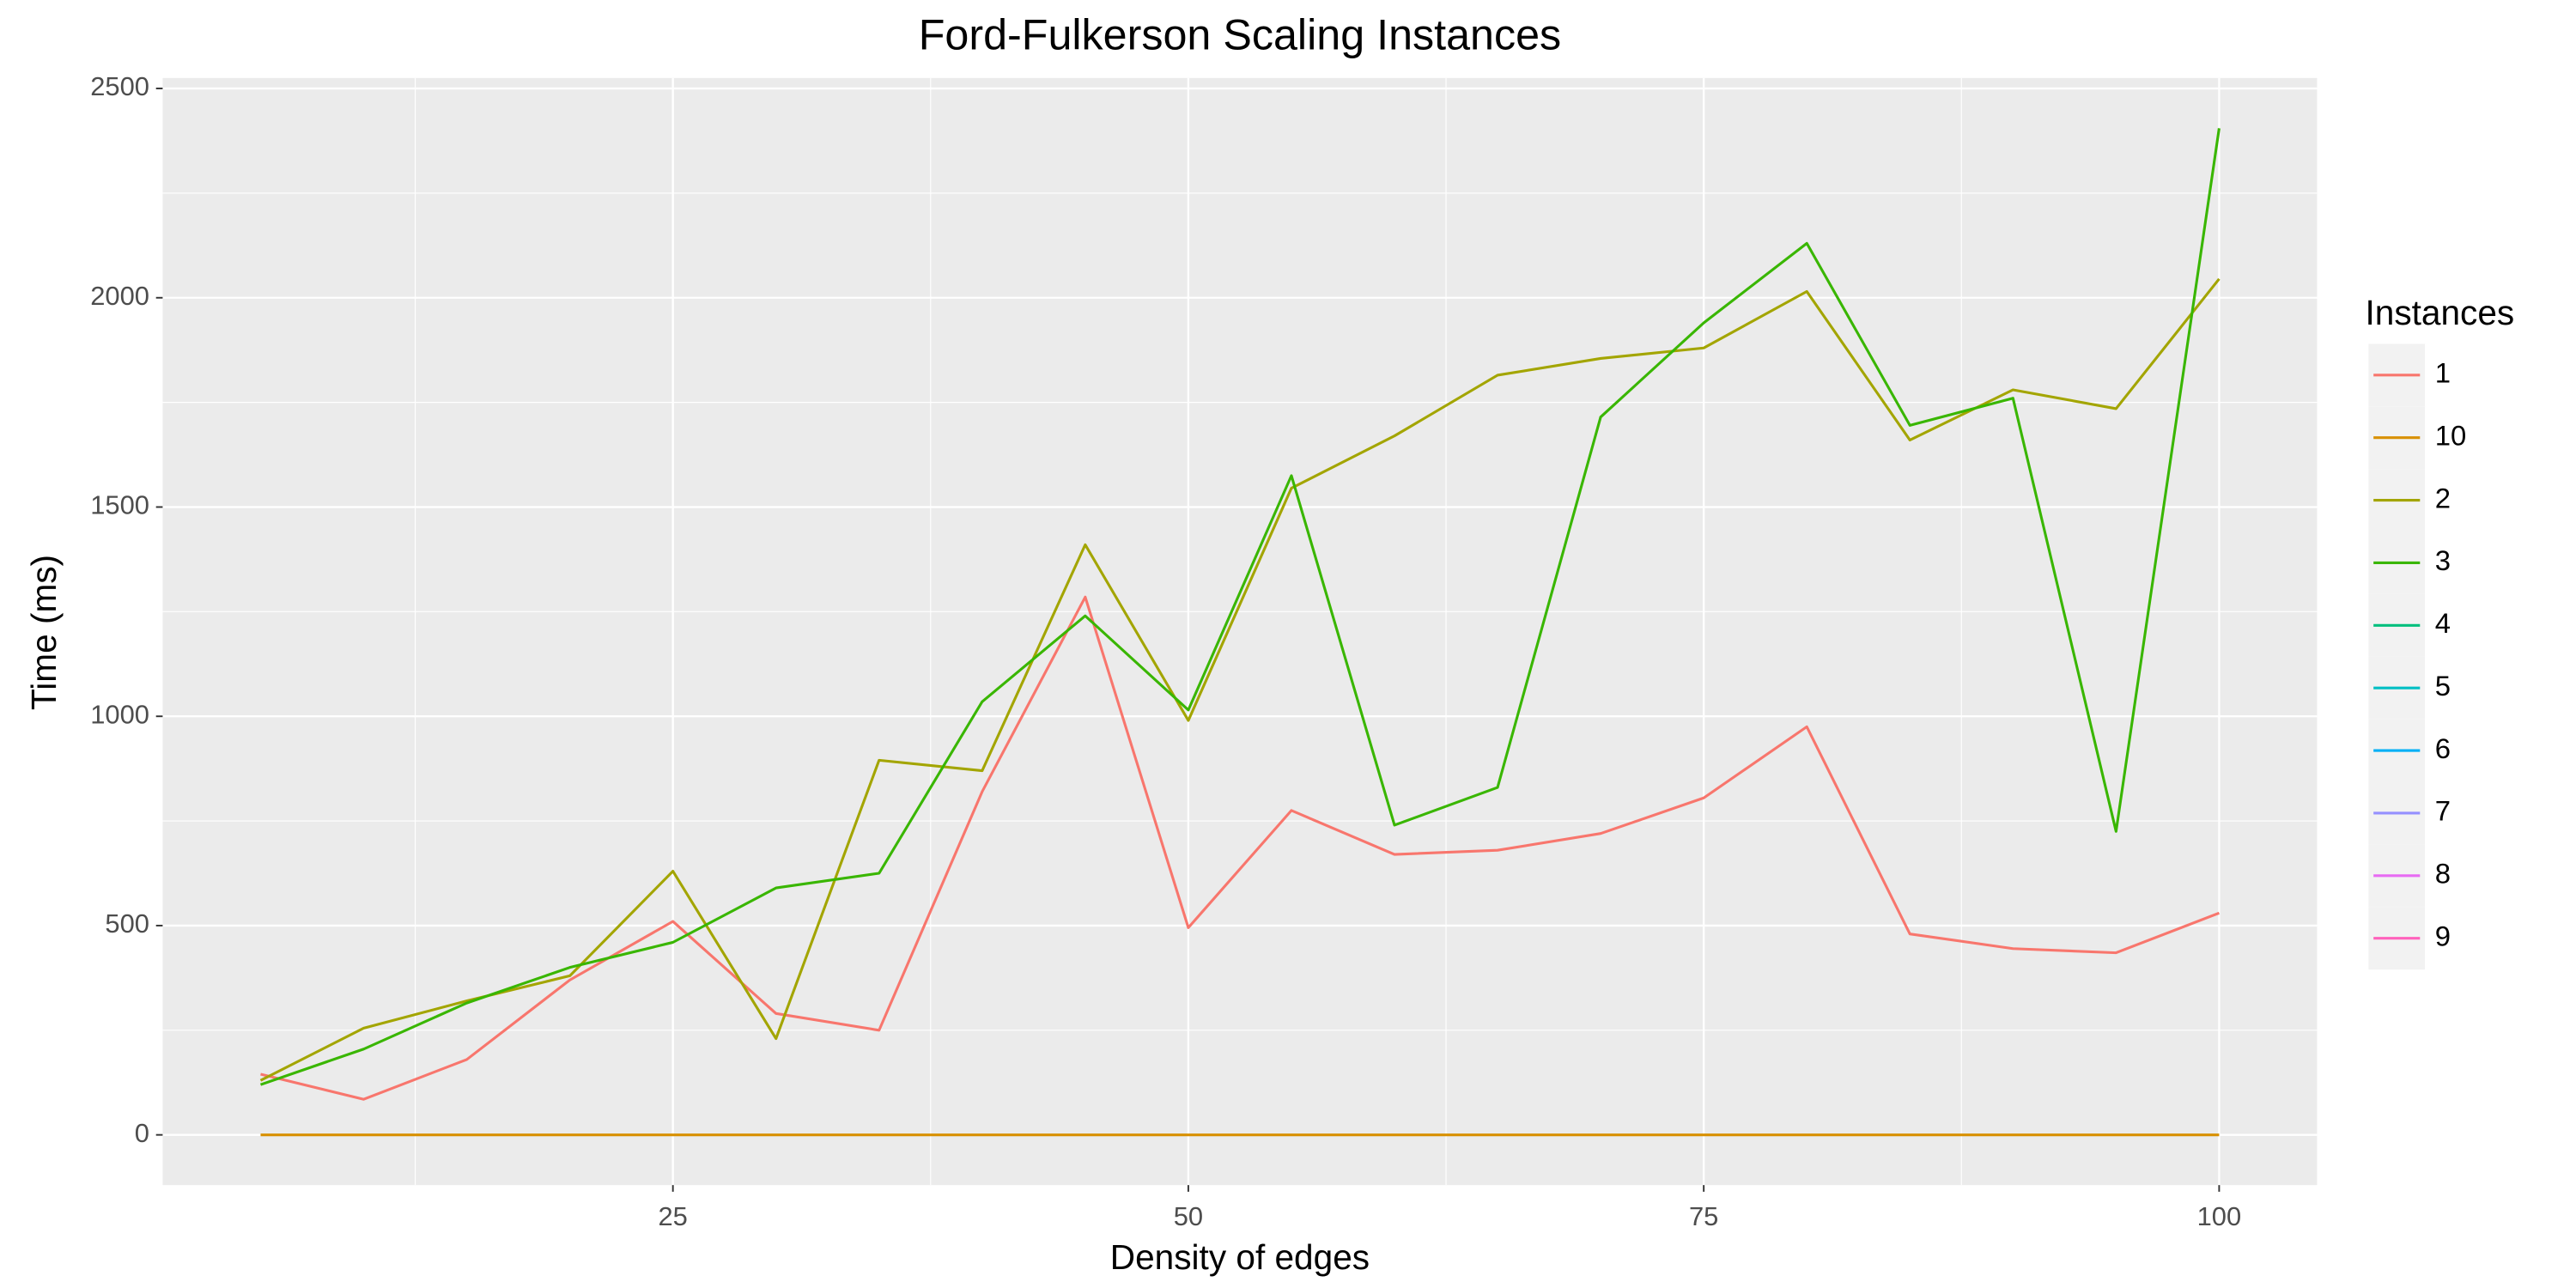 Image resolution: width=2576 pixels, height=1288 pixels. What do you see at coordinates (2441, 312) in the screenshot?
I see `legend-title: Instances` at bounding box center [2441, 312].